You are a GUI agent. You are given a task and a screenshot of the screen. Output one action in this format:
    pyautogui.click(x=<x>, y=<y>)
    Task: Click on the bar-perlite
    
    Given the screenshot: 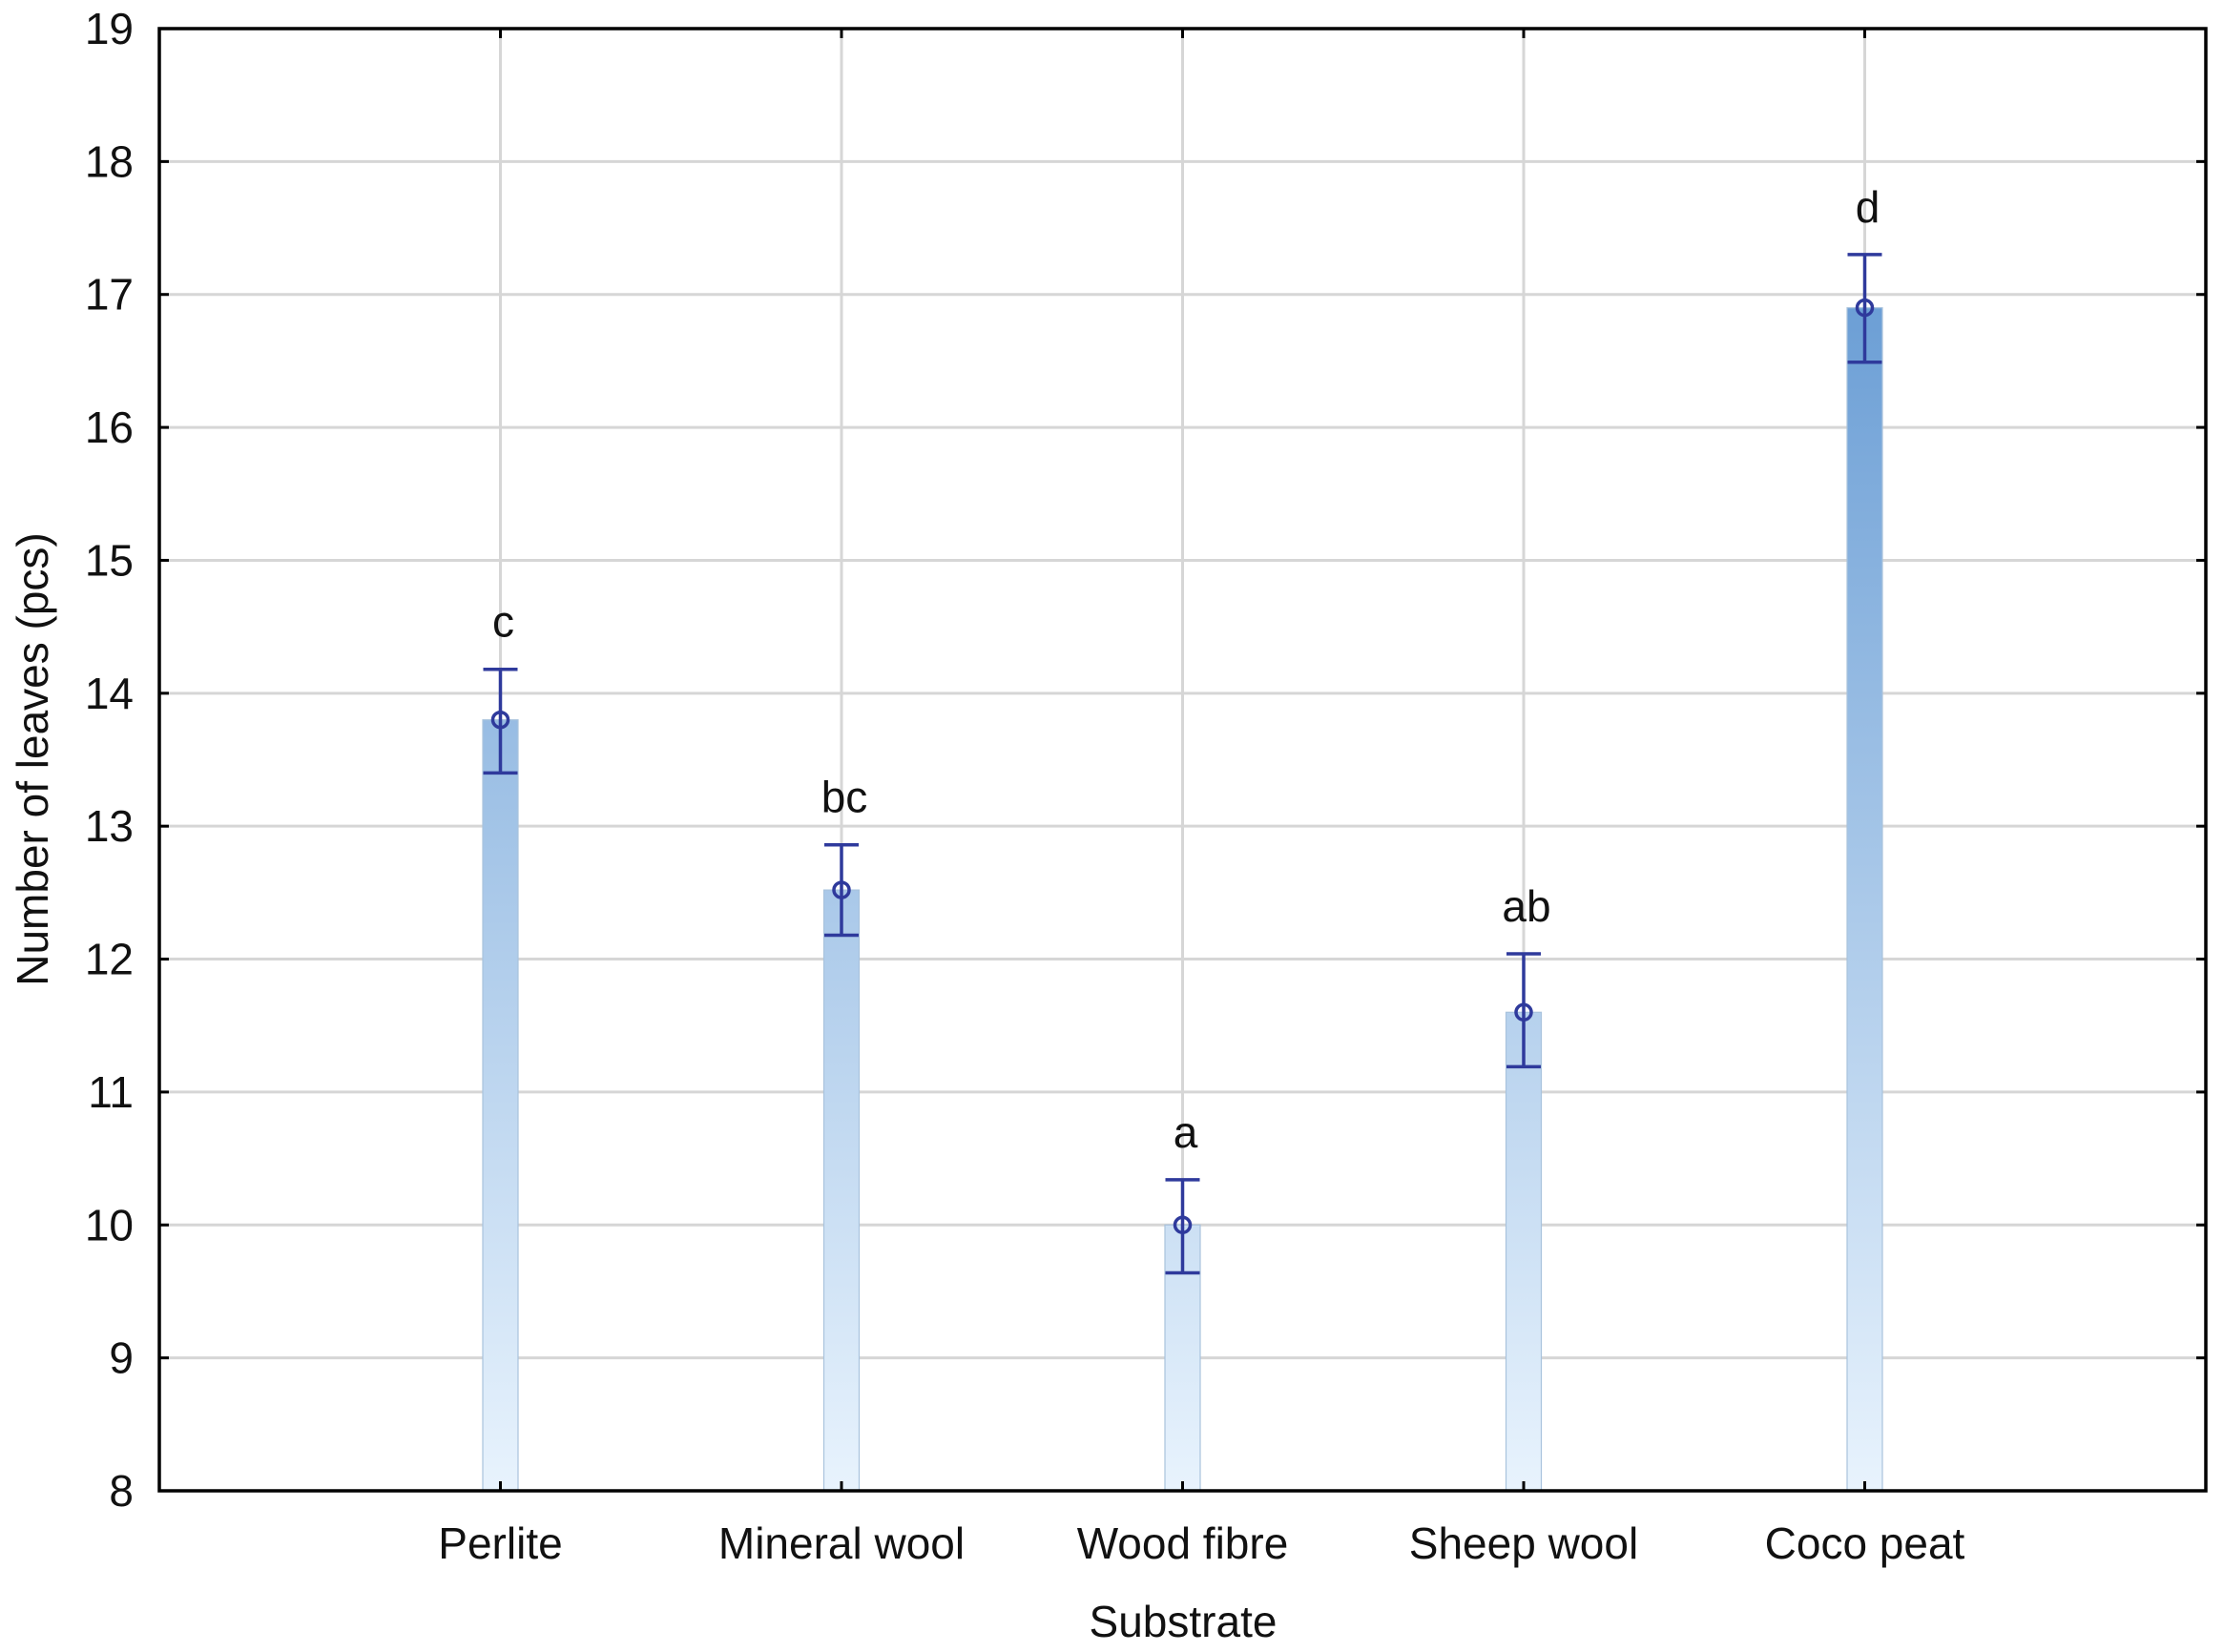 What is the action you would take?
    pyautogui.click(x=500, y=1105)
    